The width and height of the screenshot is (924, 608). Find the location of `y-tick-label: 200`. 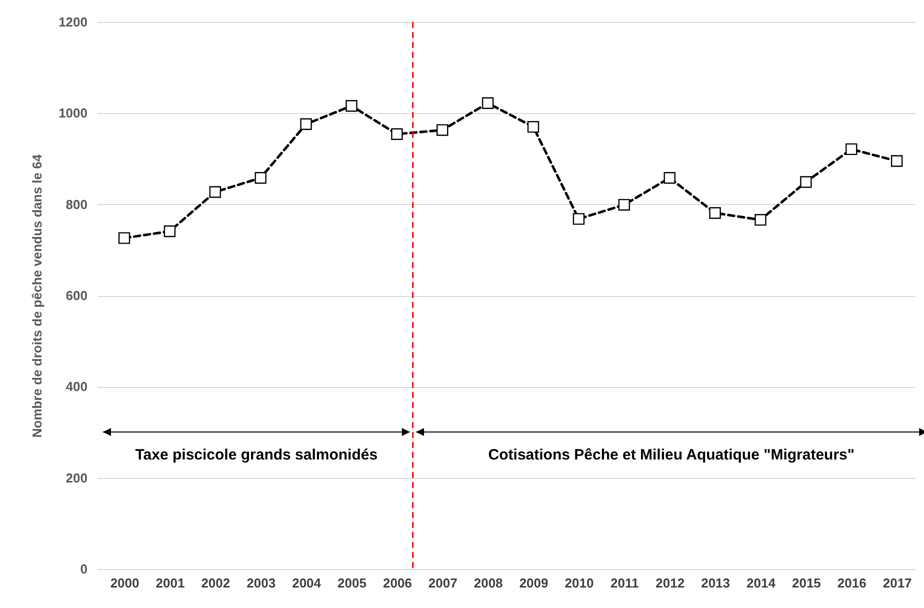

y-tick-label: 200 is located at coordinates (77, 478).